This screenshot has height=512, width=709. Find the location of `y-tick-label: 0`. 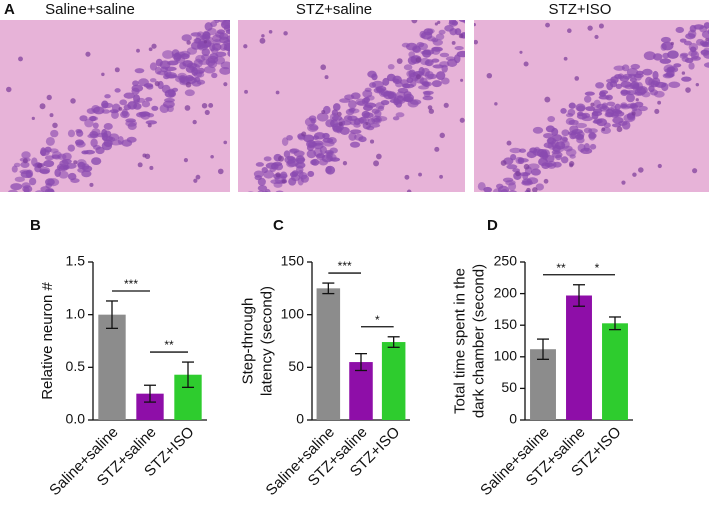

y-tick-label: 0 is located at coordinates (300, 419).